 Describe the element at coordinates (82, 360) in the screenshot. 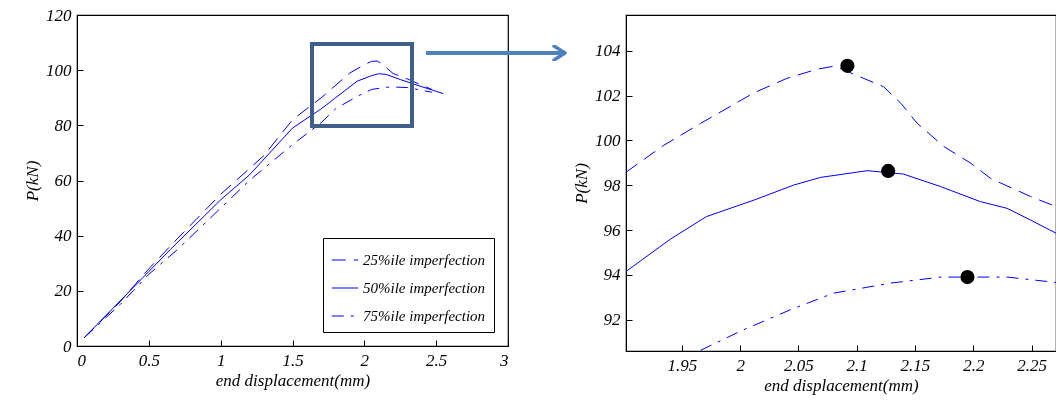

I see `x-tick-label: 0` at that location.